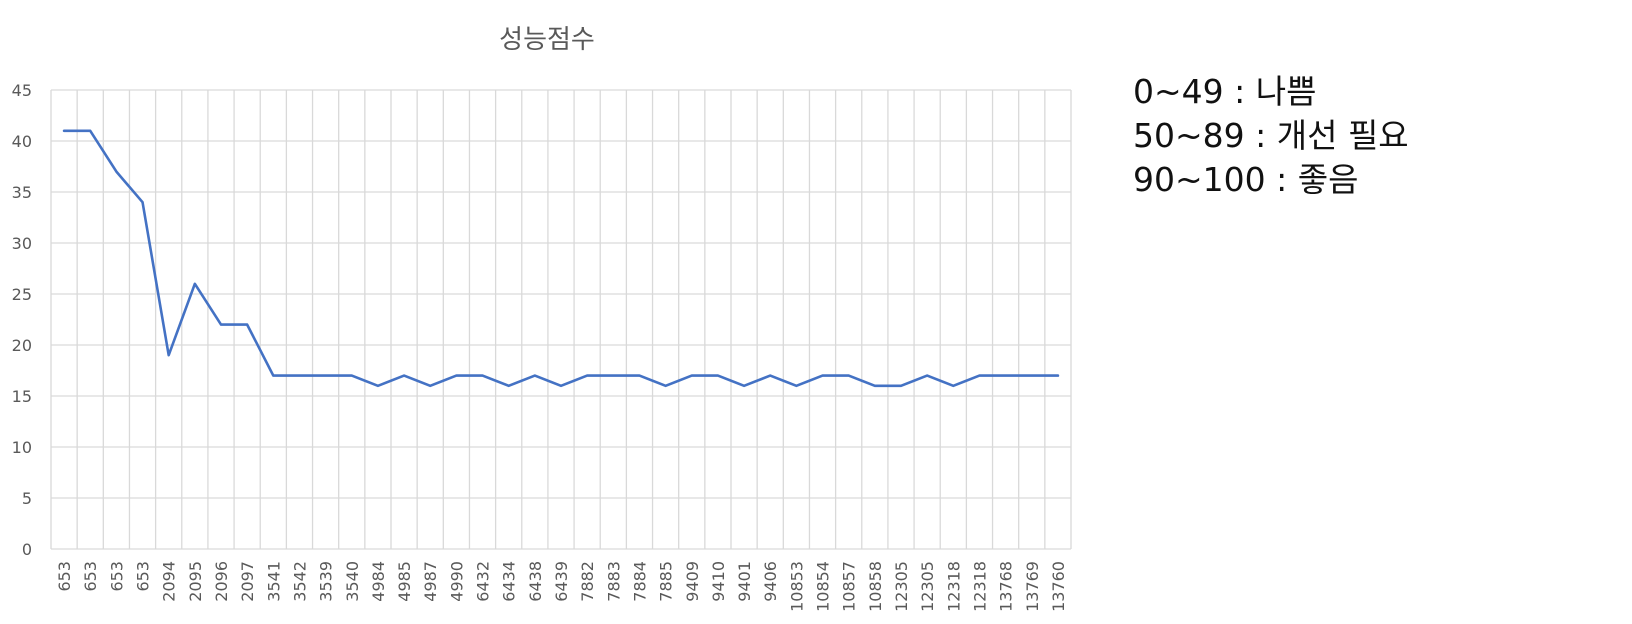 This screenshot has height=624, width=1632. Describe the element at coordinates (326, 581) in the screenshot. I see `x-tick-label: 3539` at that location.